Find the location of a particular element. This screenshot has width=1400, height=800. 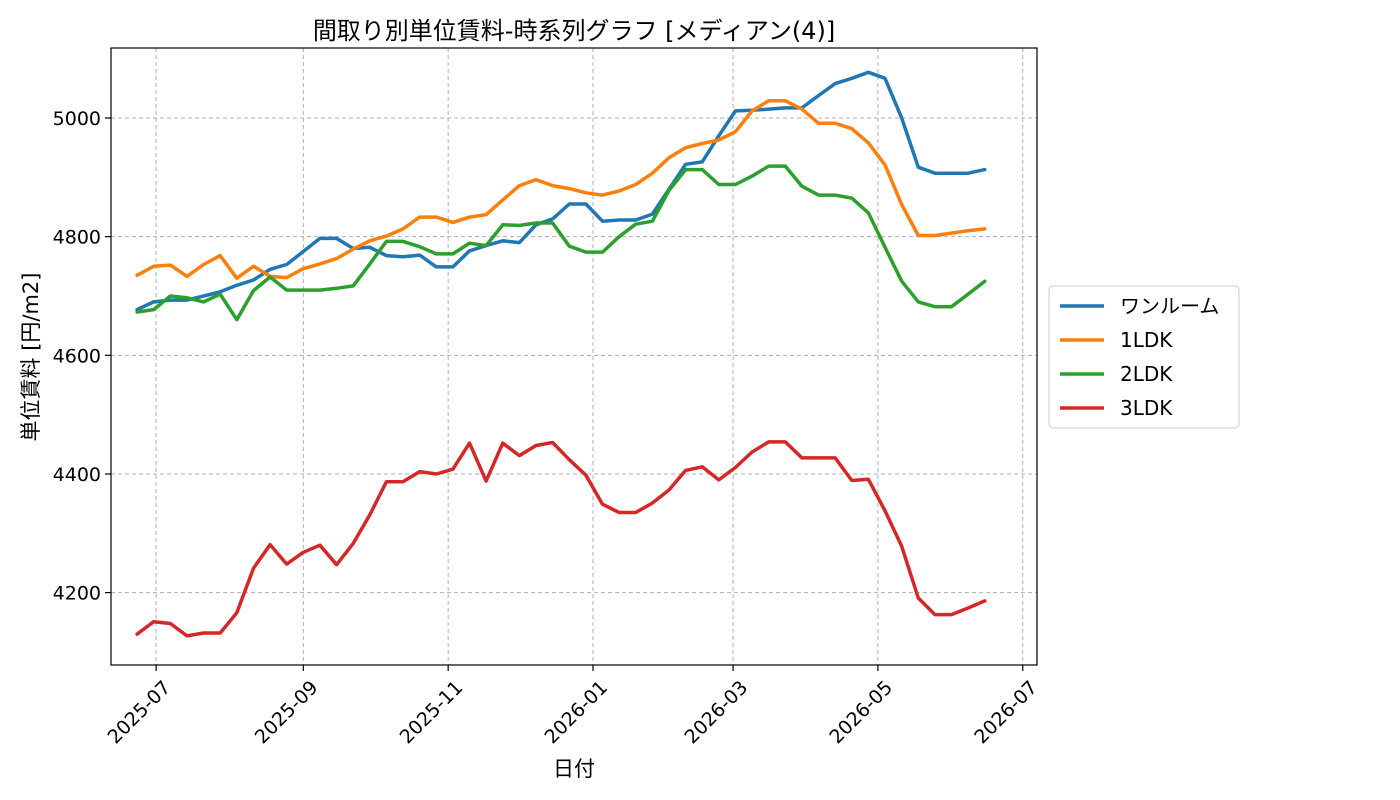

legend-box is located at coordinates (1144, 357).